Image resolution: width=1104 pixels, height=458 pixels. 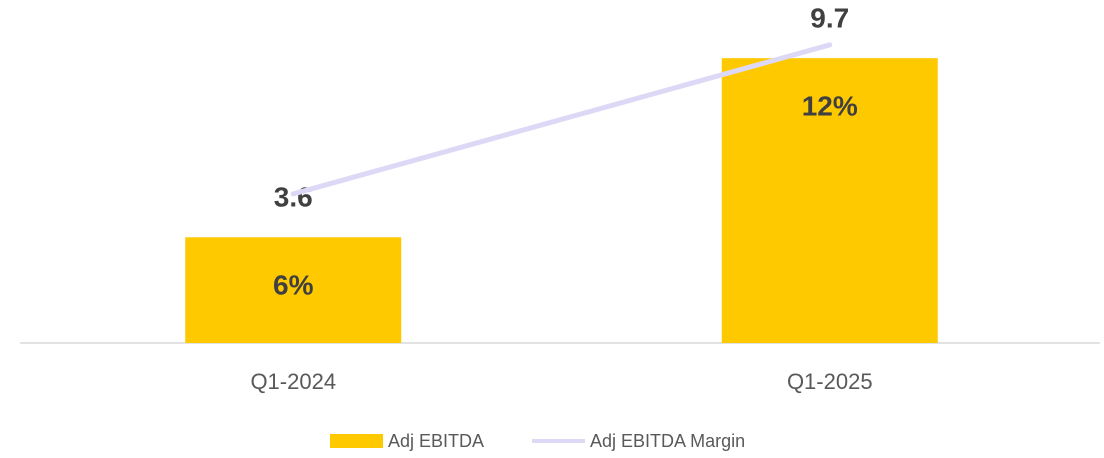 What do you see at coordinates (436, 441) in the screenshot?
I see `legend-label: Adj EBITDA` at bounding box center [436, 441].